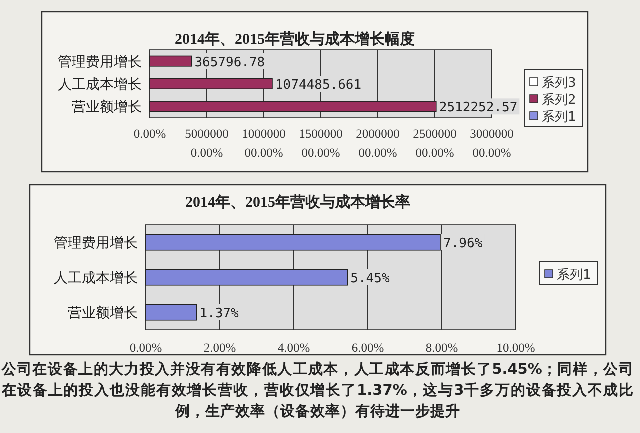  What do you see at coordinates (559, 100) in the screenshot?
I see `legend-label: 系列2` at bounding box center [559, 100].